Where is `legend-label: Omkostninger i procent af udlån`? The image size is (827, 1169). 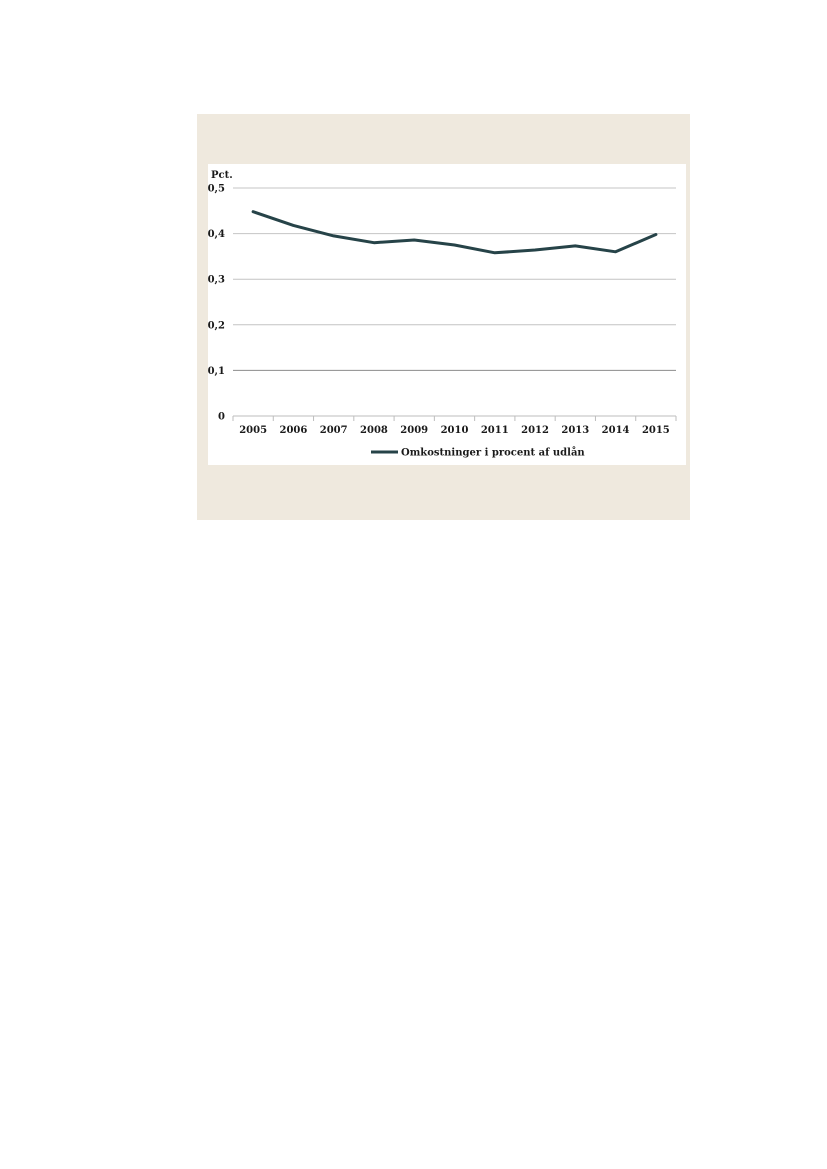 legend-label: Omkostninger i procent af udlån is located at coordinates (493, 453).